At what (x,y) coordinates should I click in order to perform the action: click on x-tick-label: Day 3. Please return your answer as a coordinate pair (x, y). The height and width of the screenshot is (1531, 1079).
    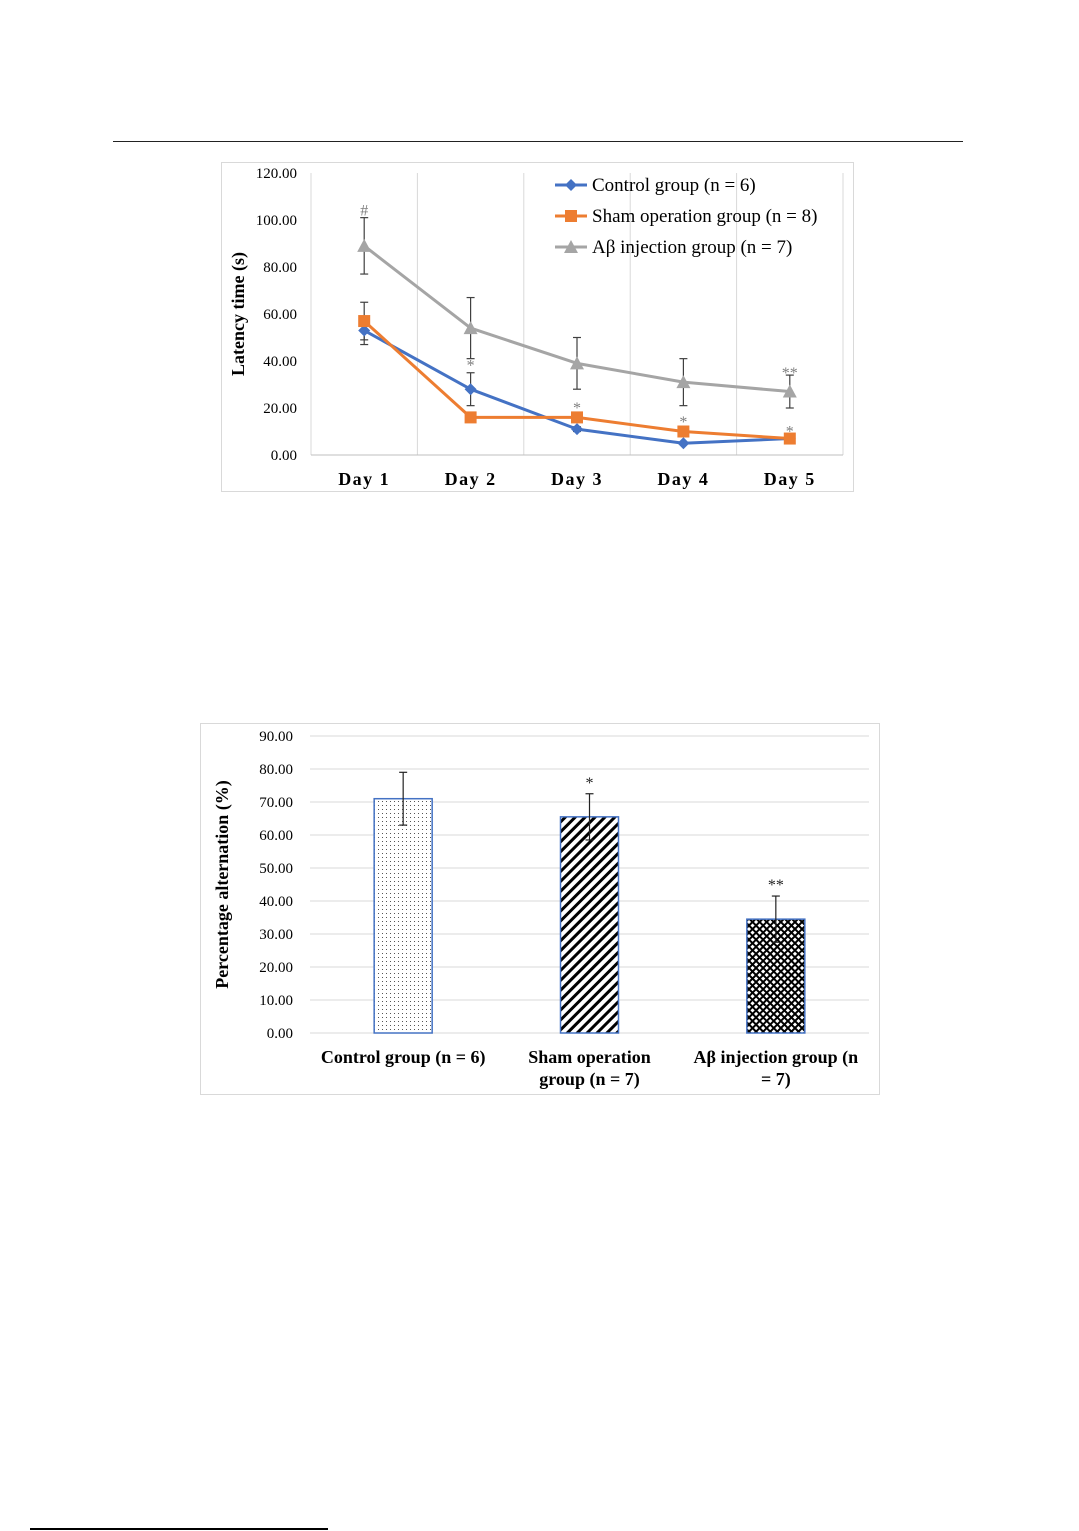
    Looking at the image, I should click on (577, 479).